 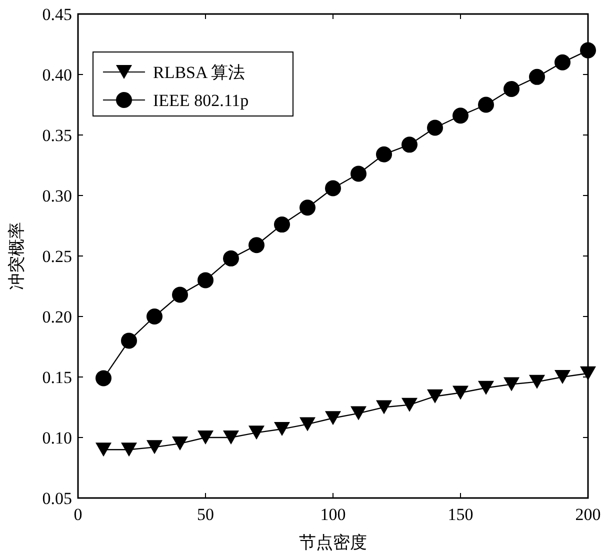 I want to click on y-tick-label: 0.10, so click(x=57, y=438).